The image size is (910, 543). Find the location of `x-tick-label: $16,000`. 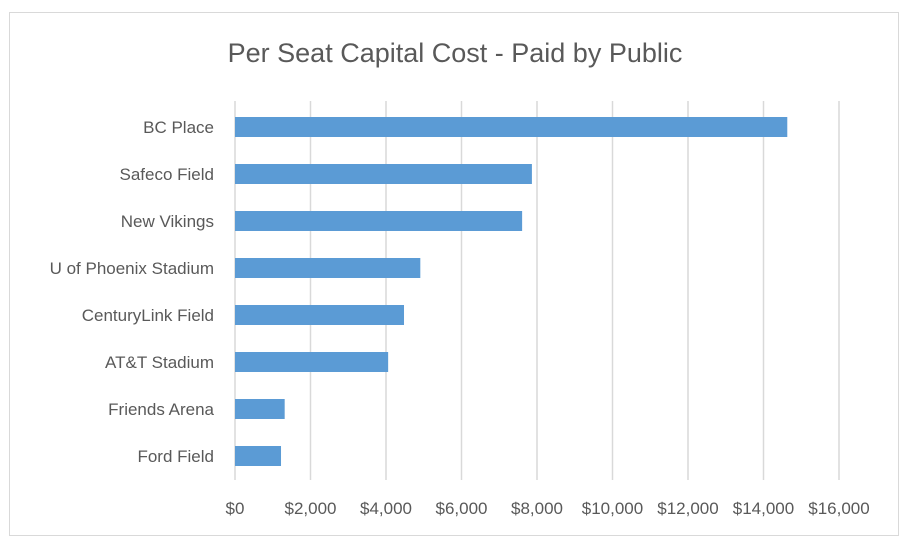

x-tick-label: $16,000 is located at coordinates (838, 508).